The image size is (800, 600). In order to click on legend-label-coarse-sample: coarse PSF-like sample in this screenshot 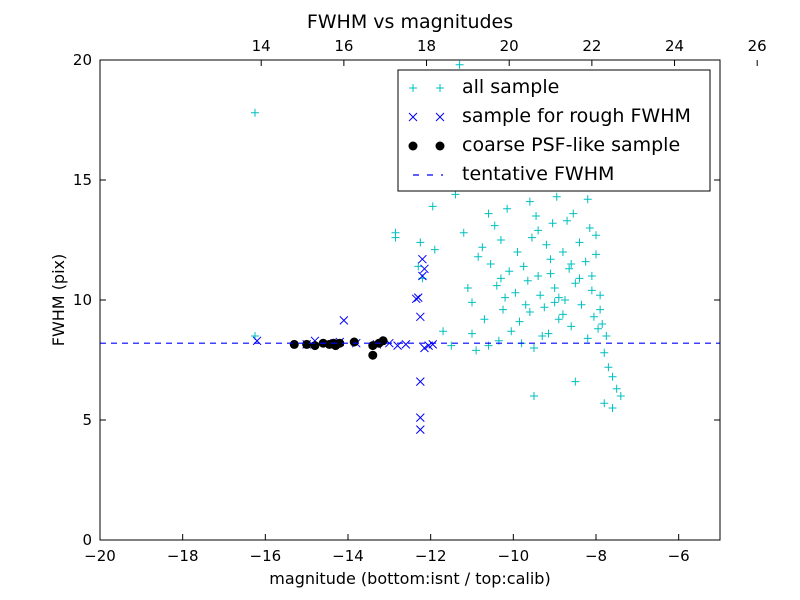, I will do `click(571, 145)`.